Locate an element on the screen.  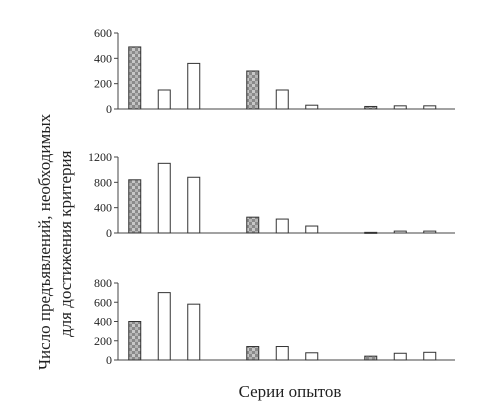
x-axis-label: Серии опытов is located at coordinates (290, 391).